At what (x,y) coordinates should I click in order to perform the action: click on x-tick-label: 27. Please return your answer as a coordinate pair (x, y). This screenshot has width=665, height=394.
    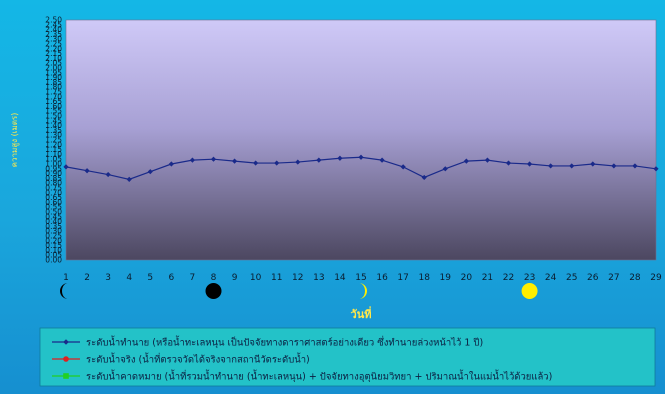
    Looking at the image, I should click on (613, 278).